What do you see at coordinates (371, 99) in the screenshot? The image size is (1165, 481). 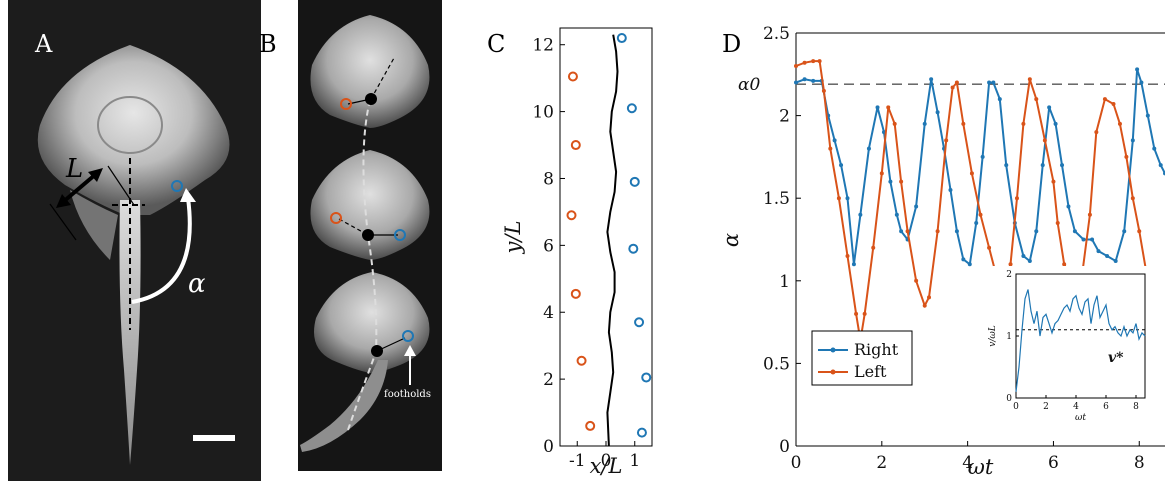 I see `b1-hip-marker` at bounding box center [371, 99].